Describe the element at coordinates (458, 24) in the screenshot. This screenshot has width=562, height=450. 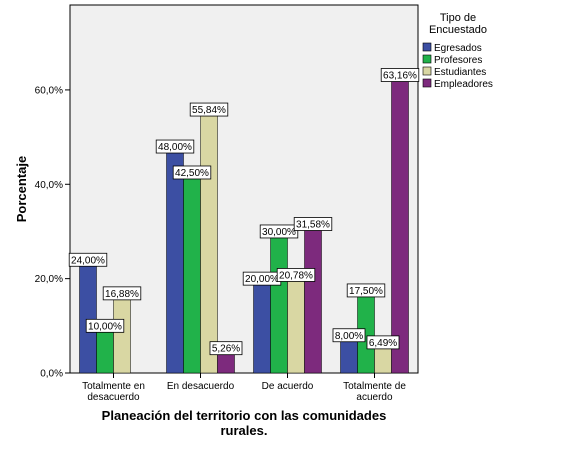
I see `legend-title: Tipo de Encuestado` at that location.